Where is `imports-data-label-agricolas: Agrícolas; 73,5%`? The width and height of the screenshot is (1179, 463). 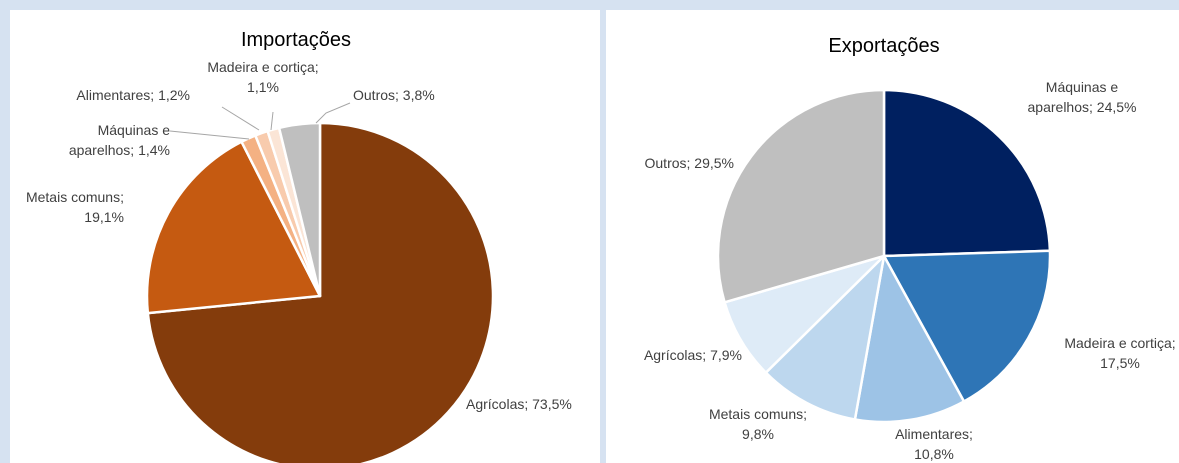
imports-data-label-agricolas: Agrícolas; 73,5% is located at coordinates (519, 404).